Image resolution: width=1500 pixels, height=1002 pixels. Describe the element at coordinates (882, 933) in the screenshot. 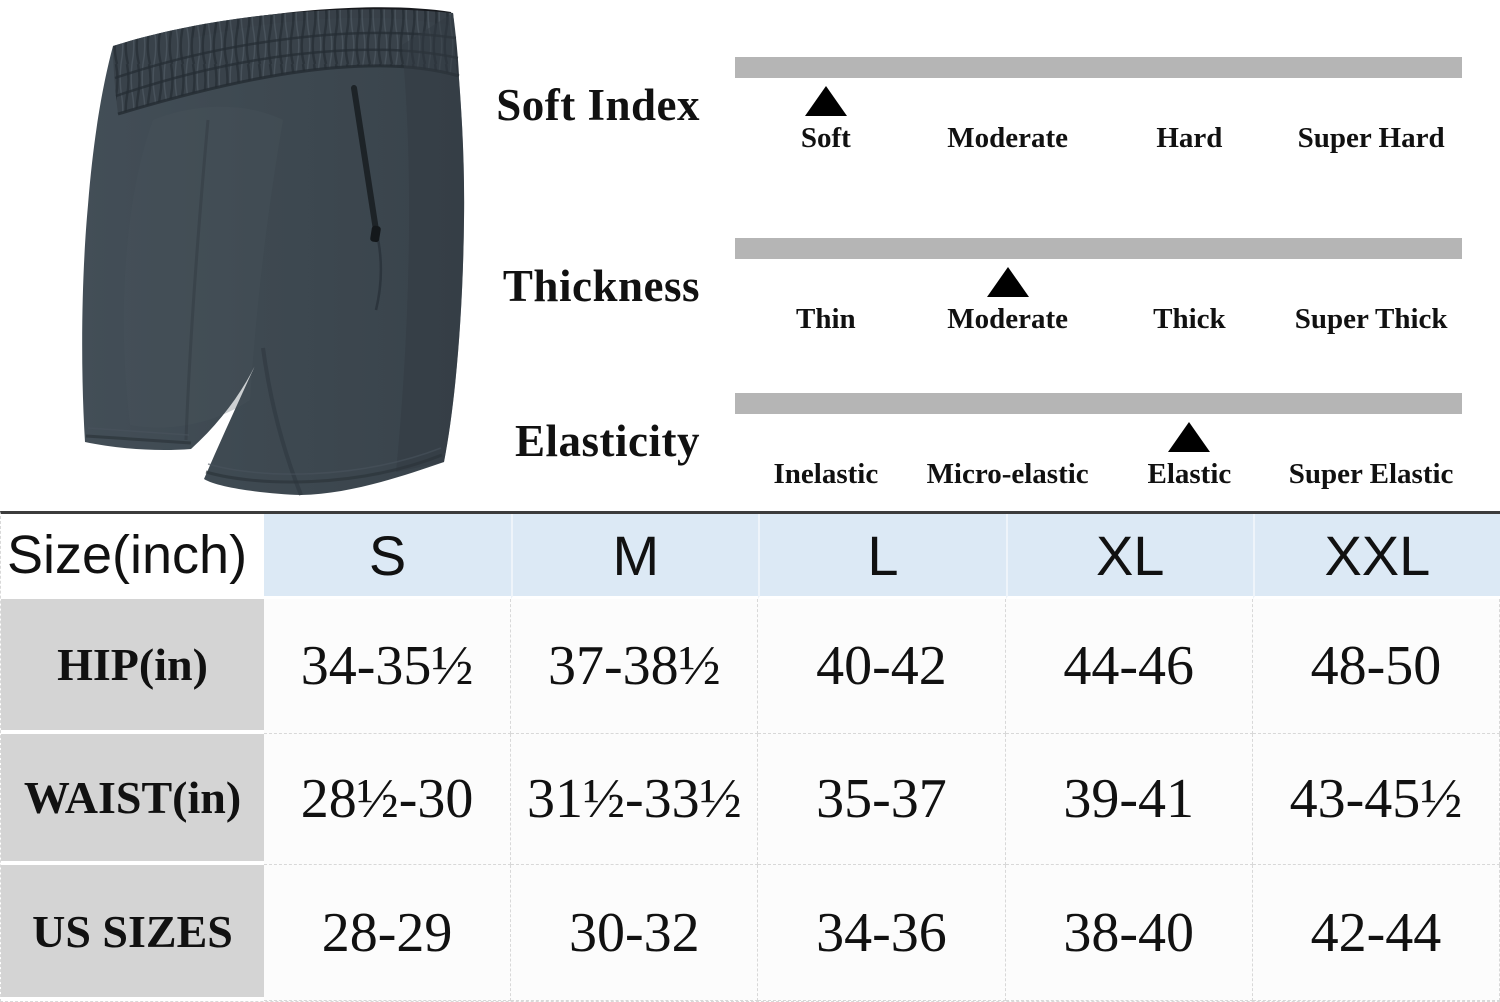

I see `us-size-value-l: 34-36` at that location.